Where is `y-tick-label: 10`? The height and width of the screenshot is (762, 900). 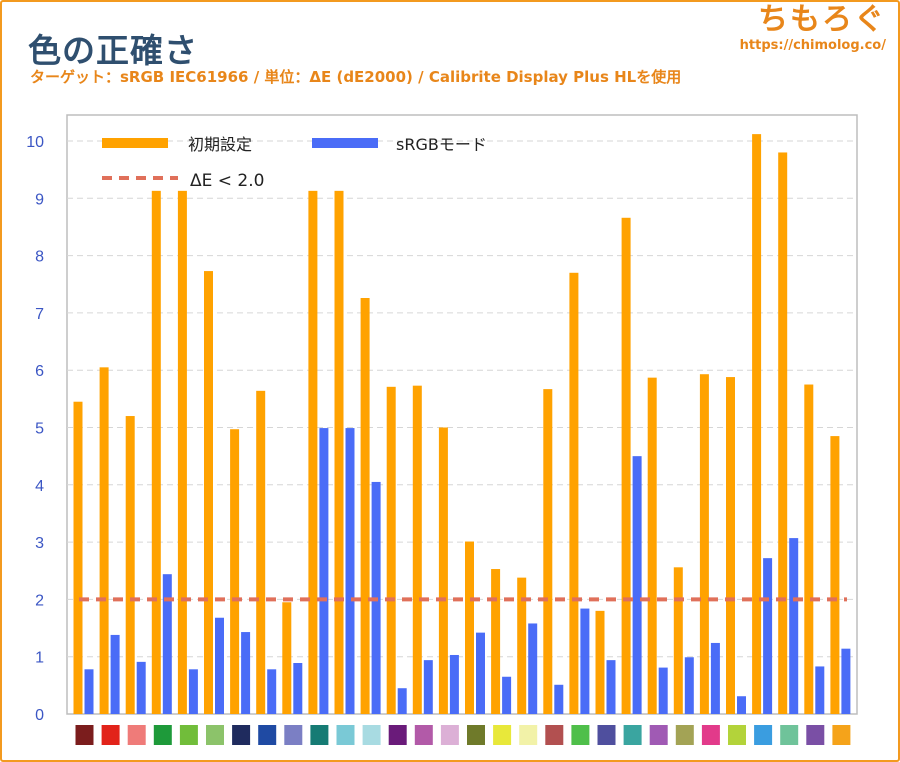
y-tick-label: 10 is located at coordinates (35, 142).